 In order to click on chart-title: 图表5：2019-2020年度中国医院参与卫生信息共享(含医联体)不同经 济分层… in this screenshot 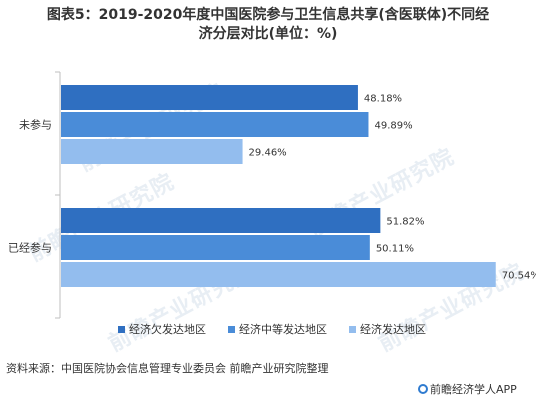, I will do `click(268, 25)`.